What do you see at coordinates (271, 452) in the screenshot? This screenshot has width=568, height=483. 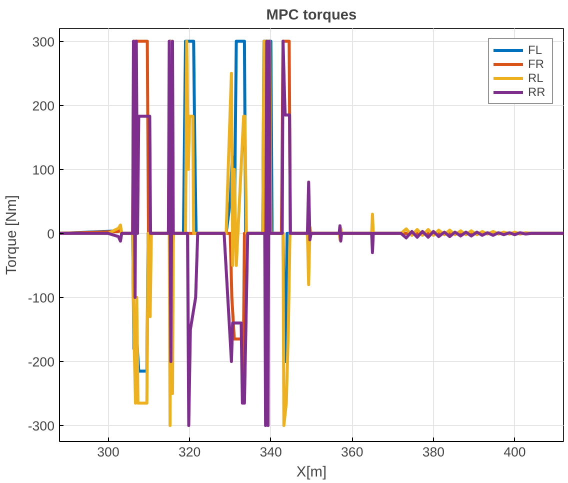 I see `x-tick-label: 340` at bounding box center [271, 452].